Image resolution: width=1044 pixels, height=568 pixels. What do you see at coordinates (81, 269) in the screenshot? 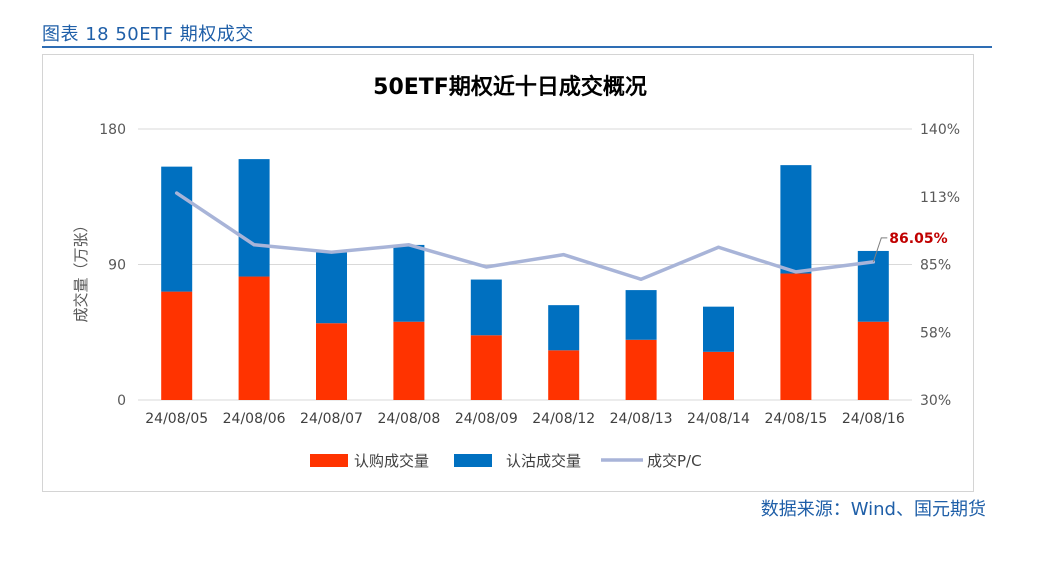
I see `y-axis-label: 成交量（万张）` at bounding box center [81, 269].